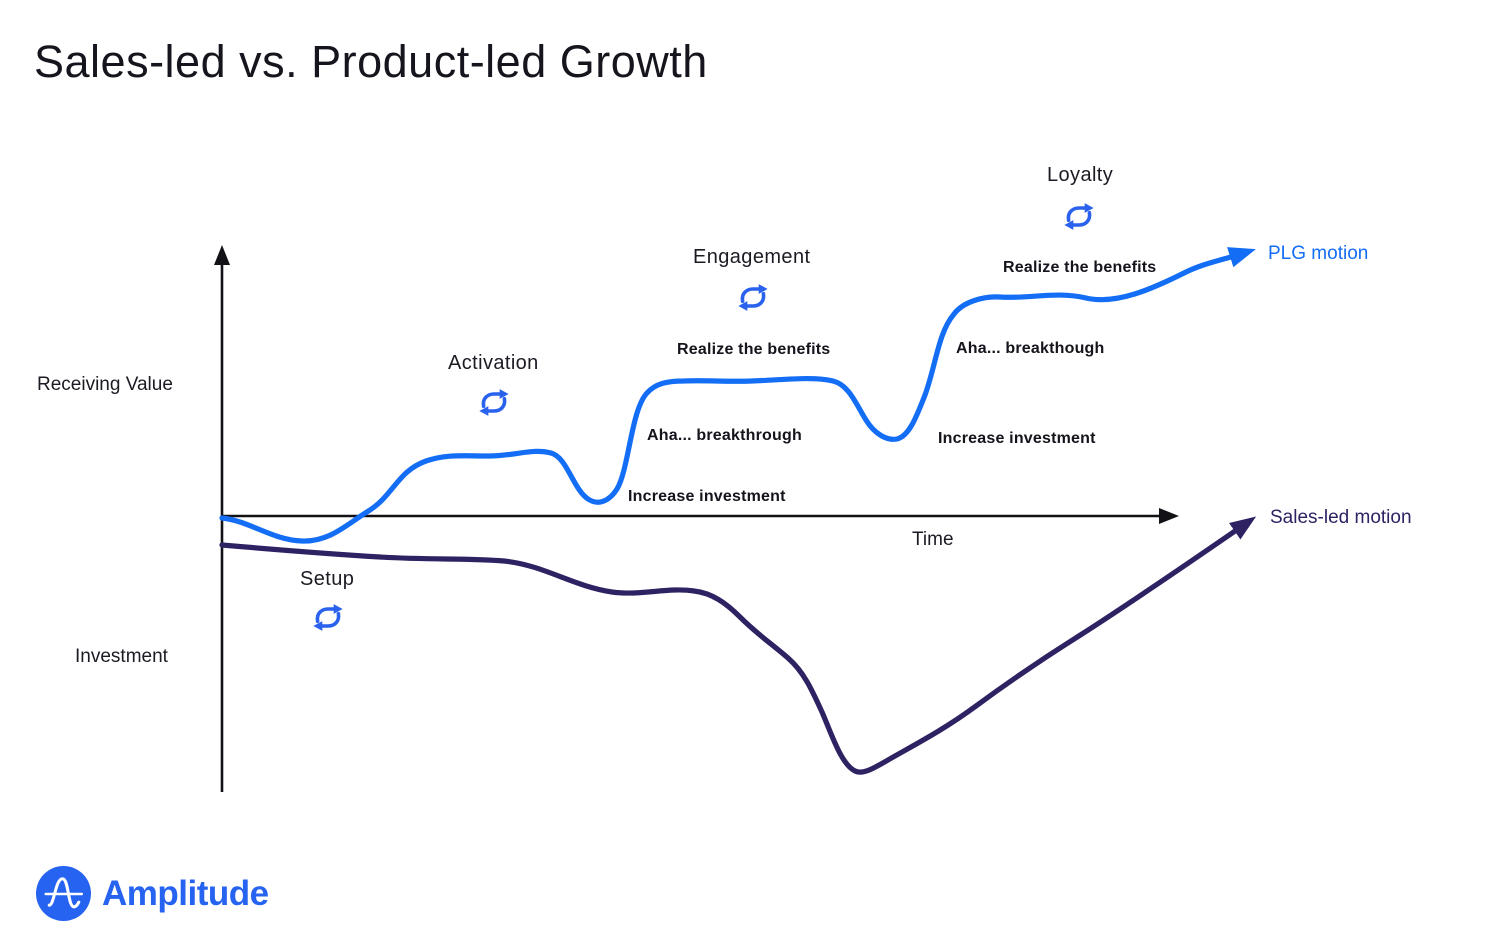  I want to click on setup-loop-icon, so click(328, 617).